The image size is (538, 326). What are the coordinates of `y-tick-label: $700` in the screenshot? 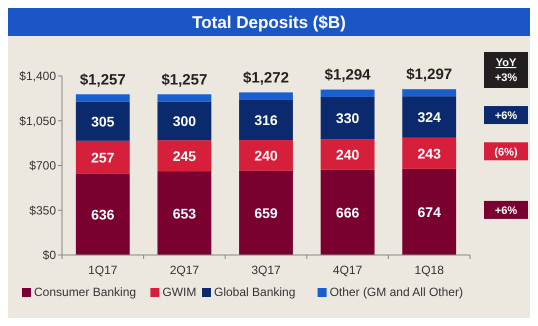 It's located at (42, 165).